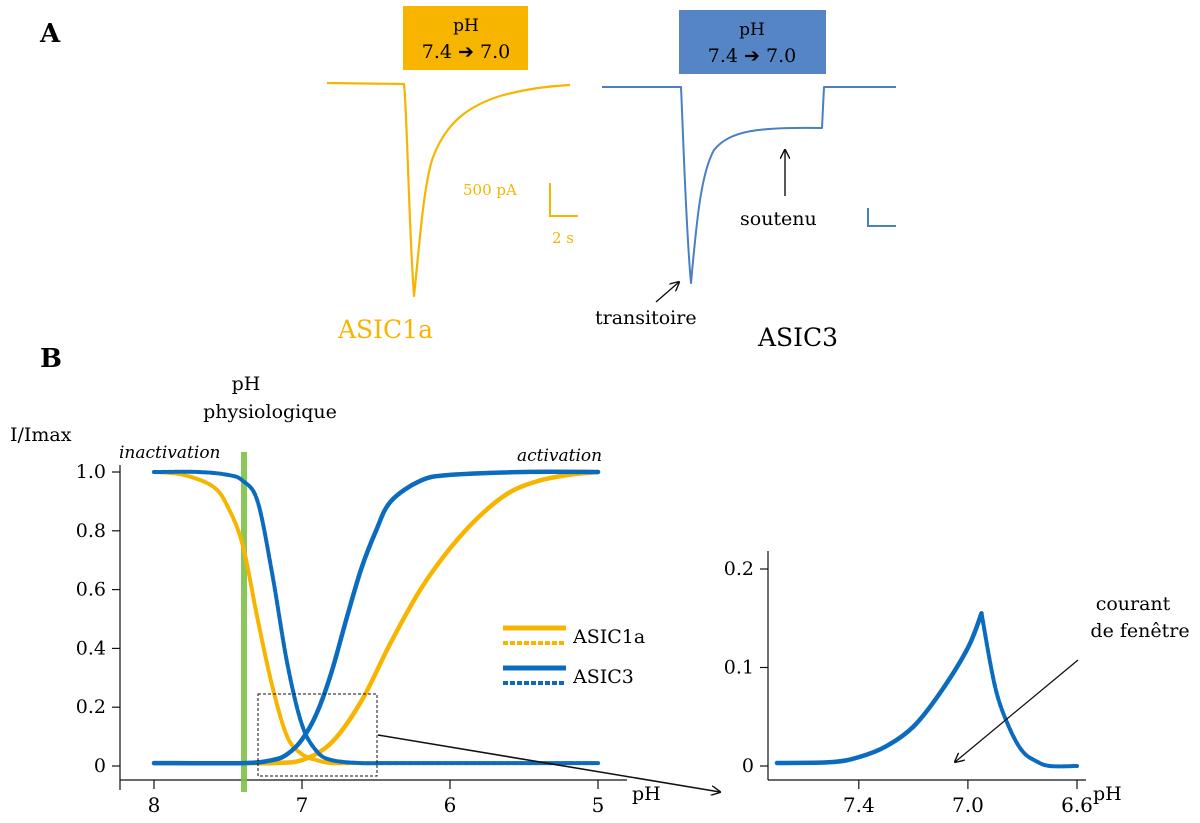 This screenshot has height=823, width=1200. I want to click on main-y-tick-label: 0.2, so click(91, 707).